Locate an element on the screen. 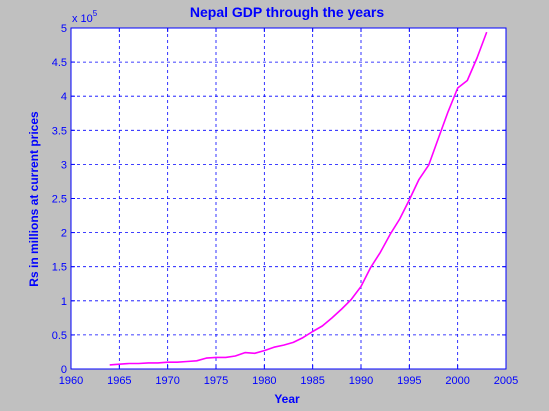 Image resolution: width=549 pixels, height=411 pixels. x-tick-label: 1980 is located at coordinates (264, 381).